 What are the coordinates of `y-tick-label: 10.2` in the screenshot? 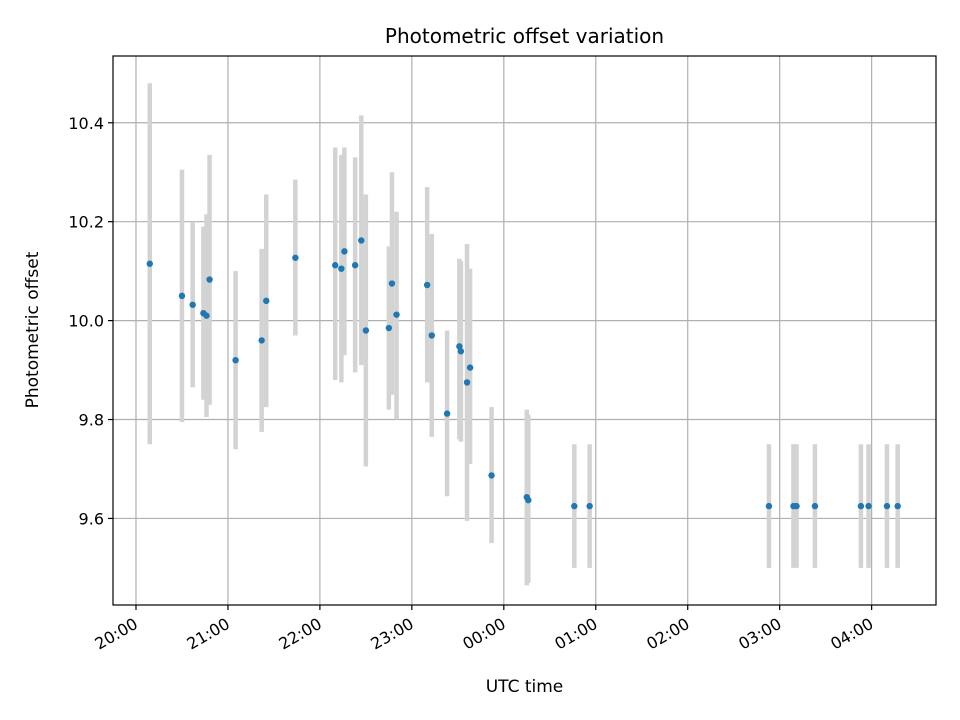 It's located at (86, 222).